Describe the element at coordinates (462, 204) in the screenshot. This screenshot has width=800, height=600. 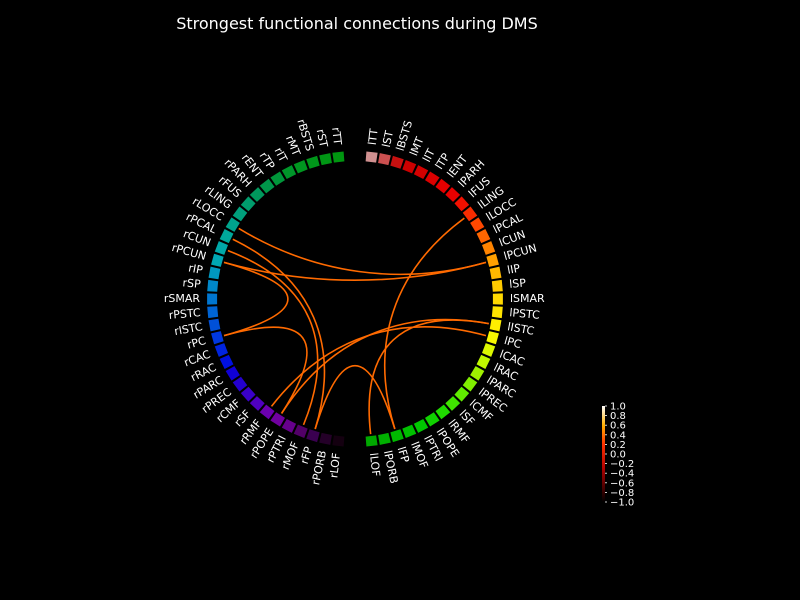
I see `node-lFUS` at that location.